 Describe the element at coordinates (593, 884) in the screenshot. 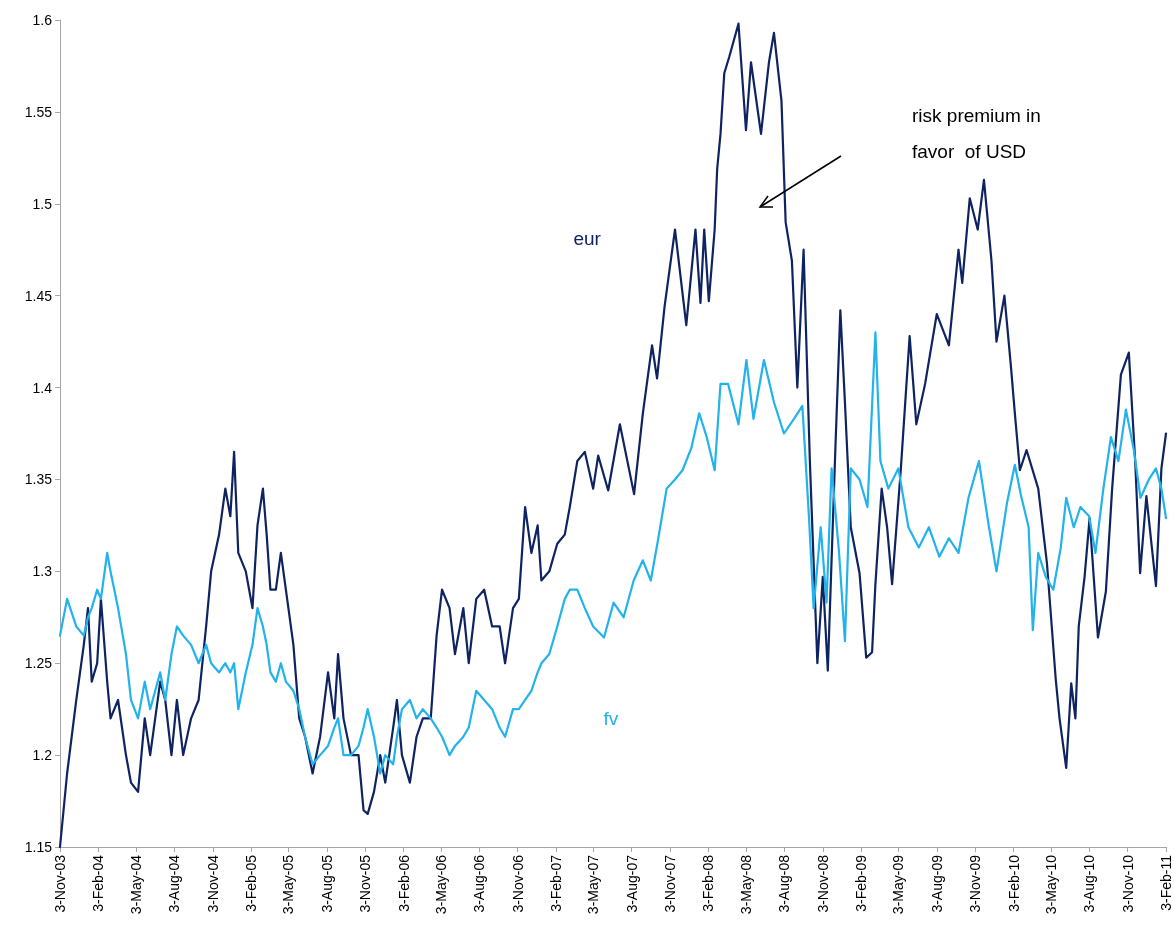

I see `x-tick-label: 3-May-07` at that location.